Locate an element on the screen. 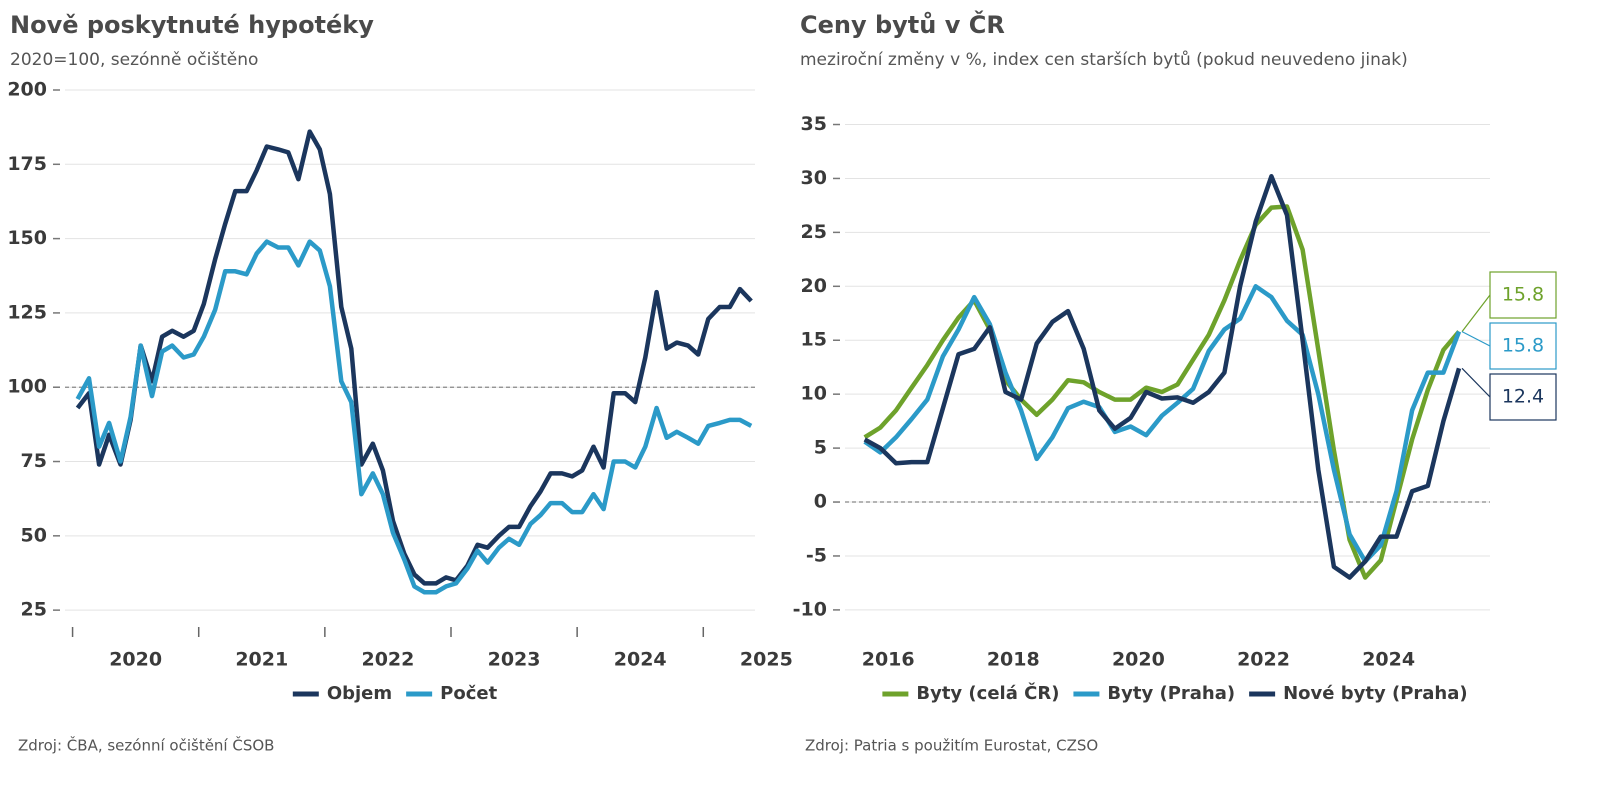 The height and width of the screenshot is (792, 1600). series-line is located at coordinates (1162, 424).